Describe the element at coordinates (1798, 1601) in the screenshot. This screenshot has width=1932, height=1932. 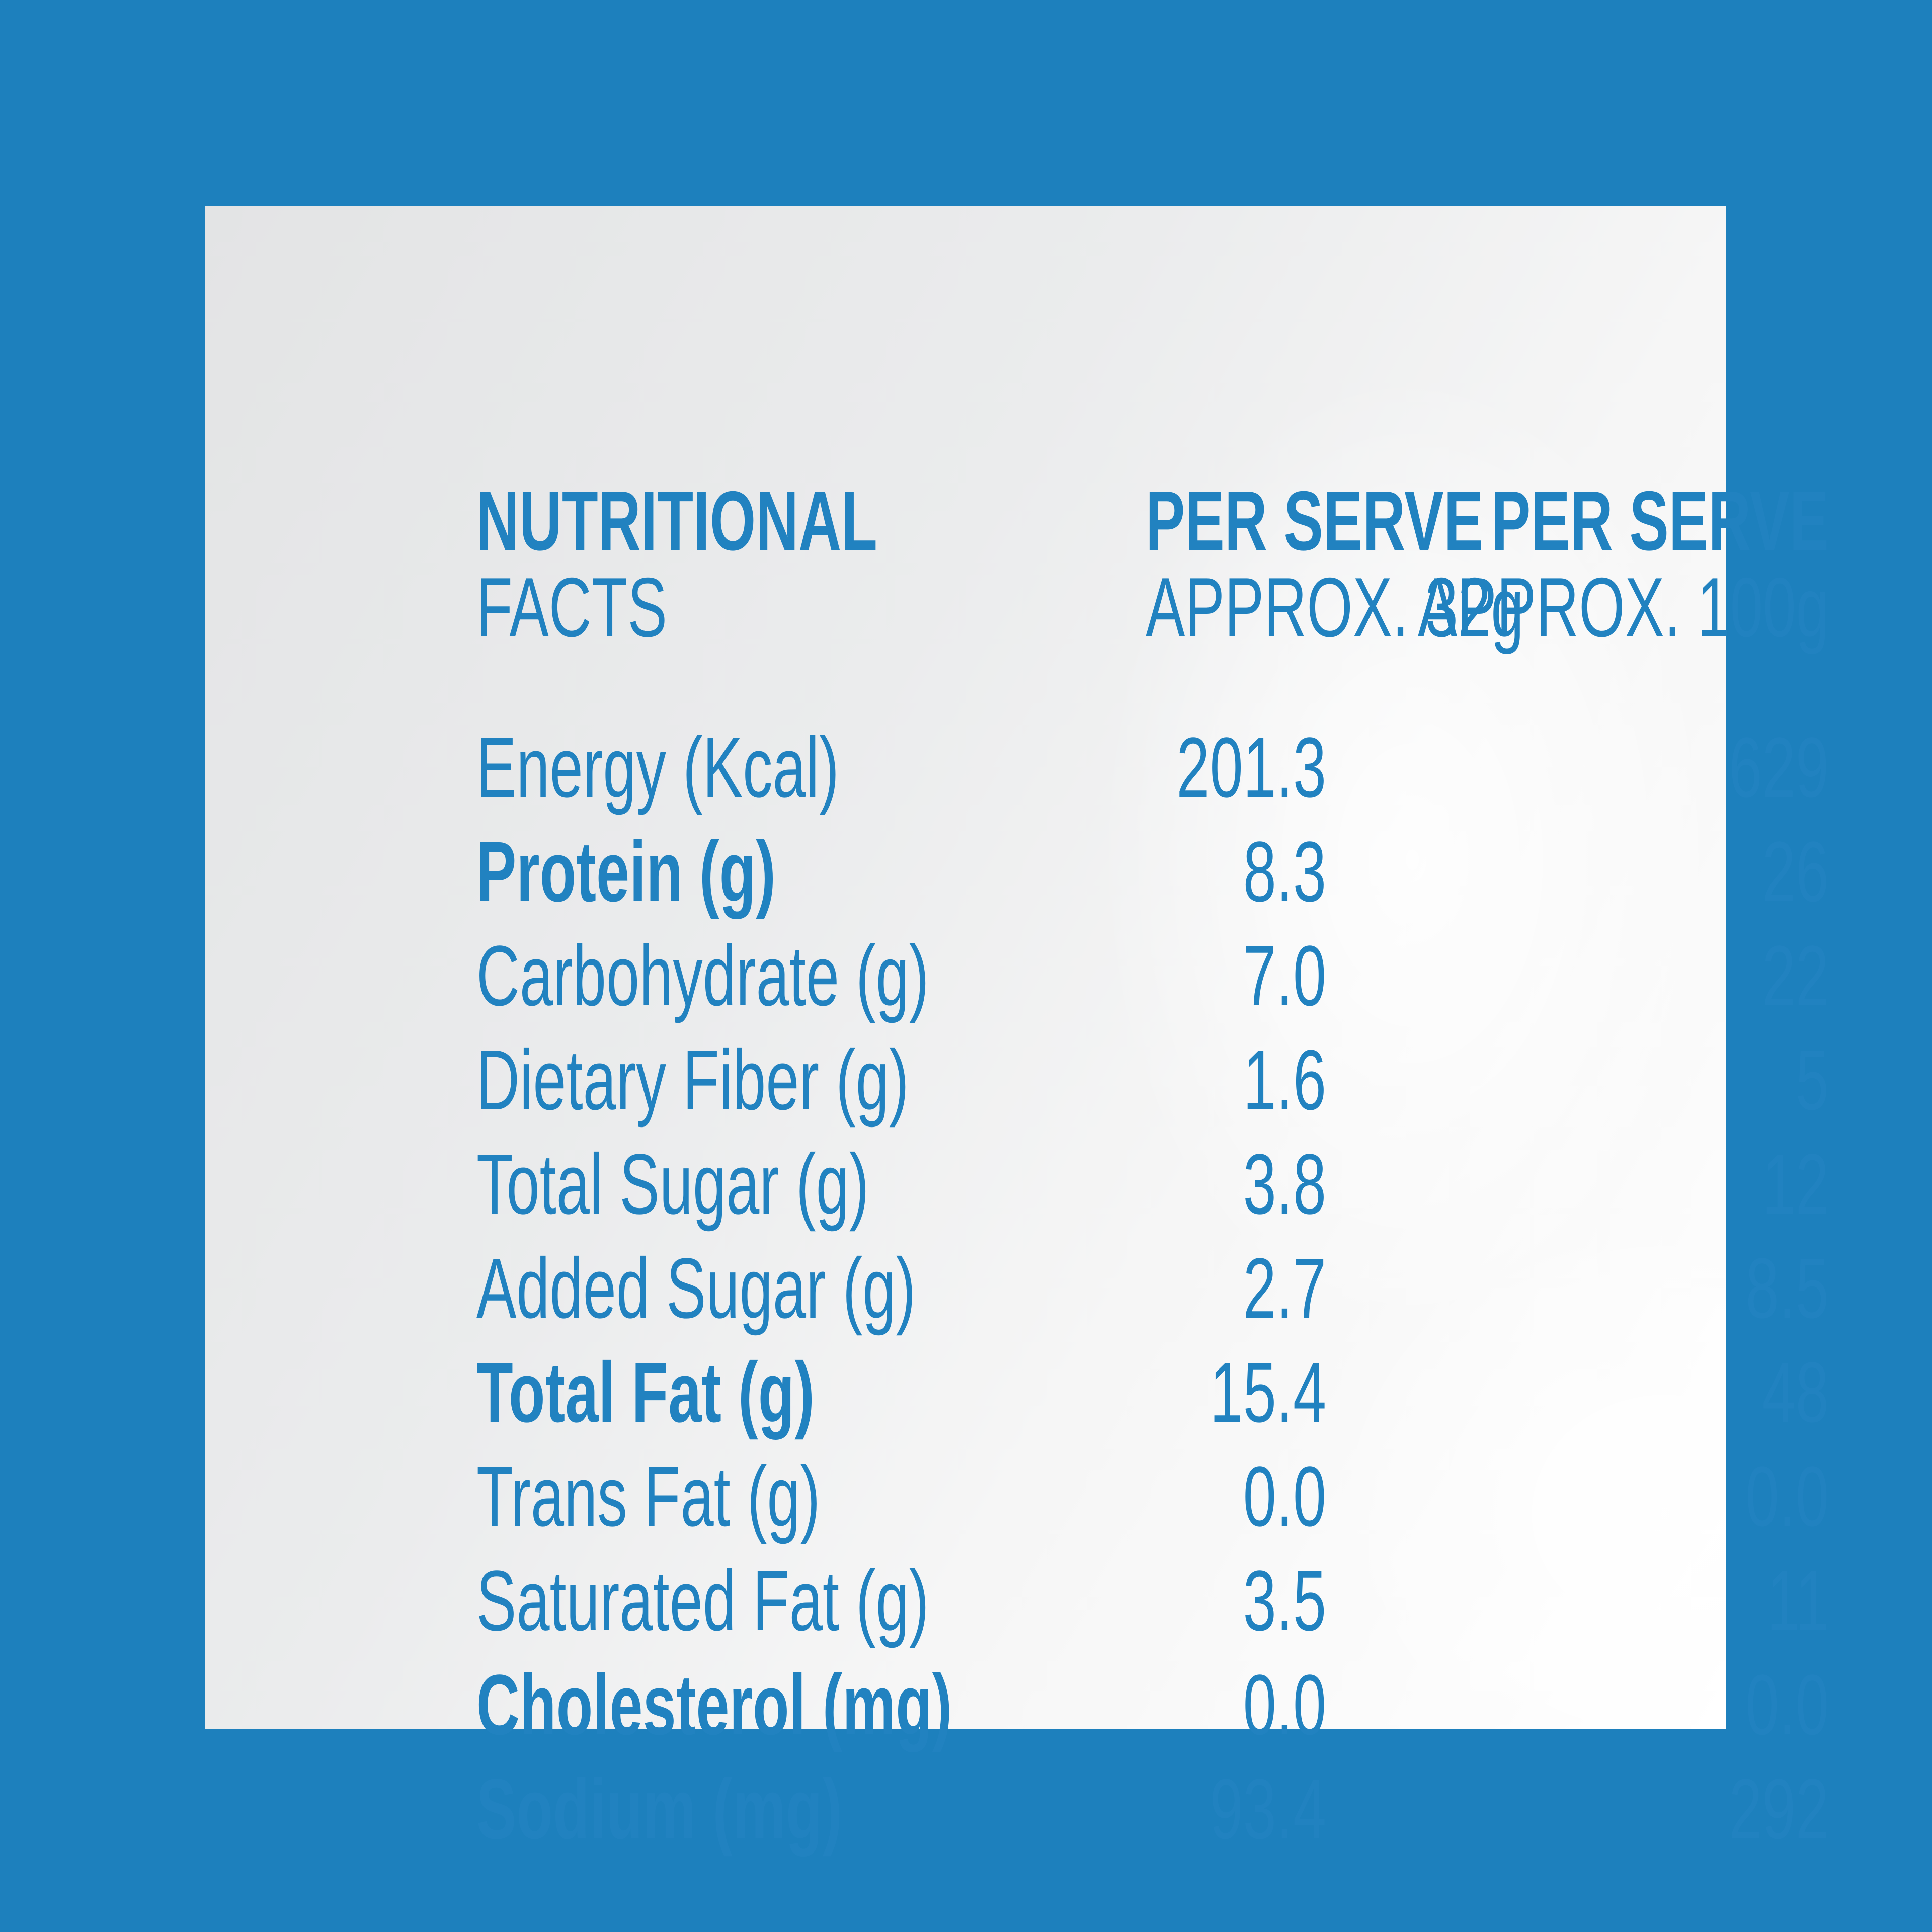
I see `value-per-100g: 11` at that location.